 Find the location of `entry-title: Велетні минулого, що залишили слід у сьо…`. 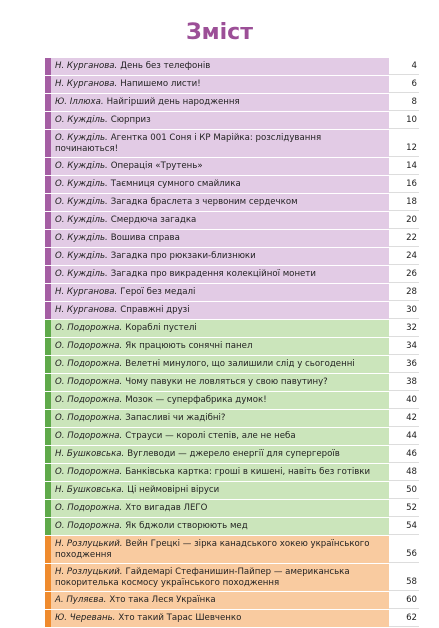

entry-title: Велетні минулого, що залишили слід у сьо… is located at coordinates (240, 363).